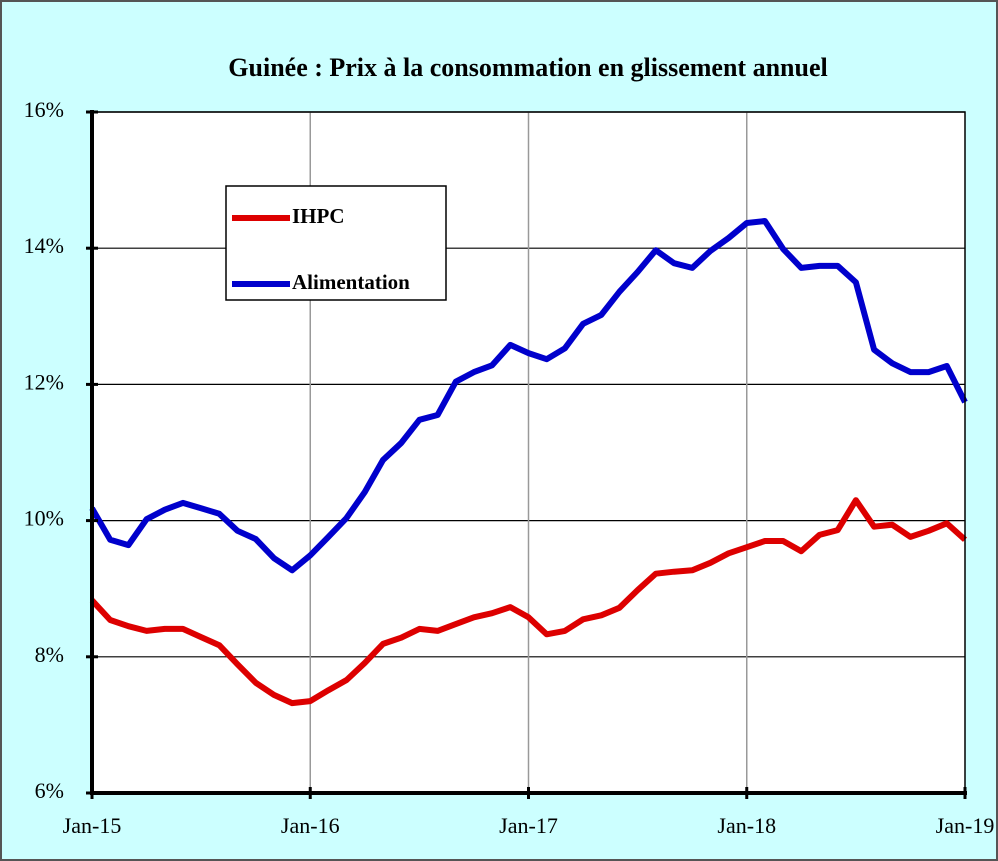 The height and width of the screenshot is (861, 998). Describe the element at coordinates (528, 825) in the screenshot. I see `x-tick-label: Jan-17` at that location.